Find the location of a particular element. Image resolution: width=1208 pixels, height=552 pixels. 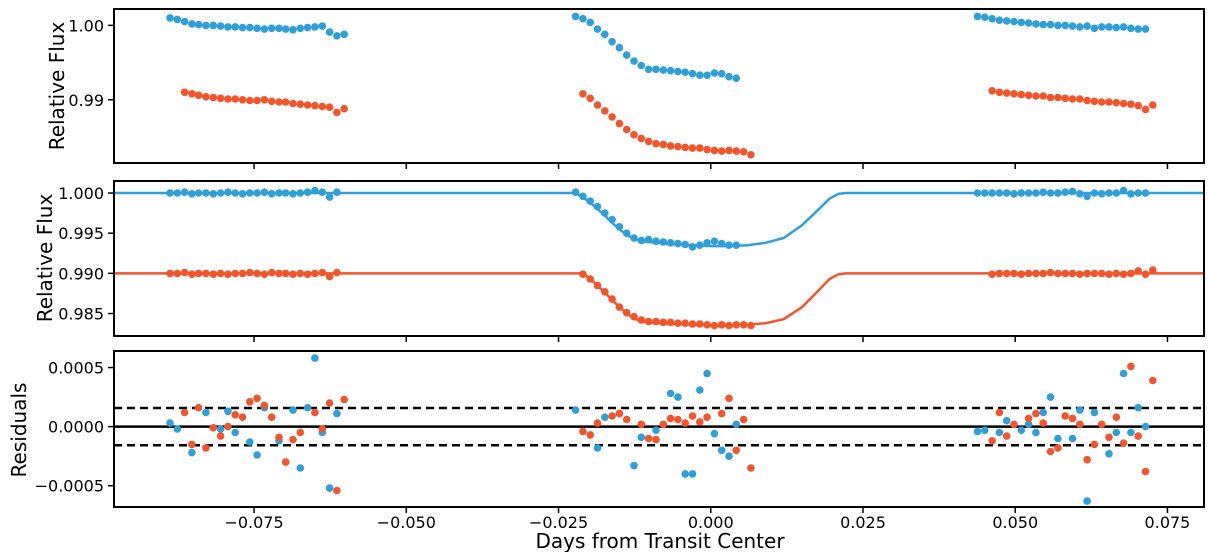

y-axis-label-middle: Relative Flux is located at coordinates (45, 258).